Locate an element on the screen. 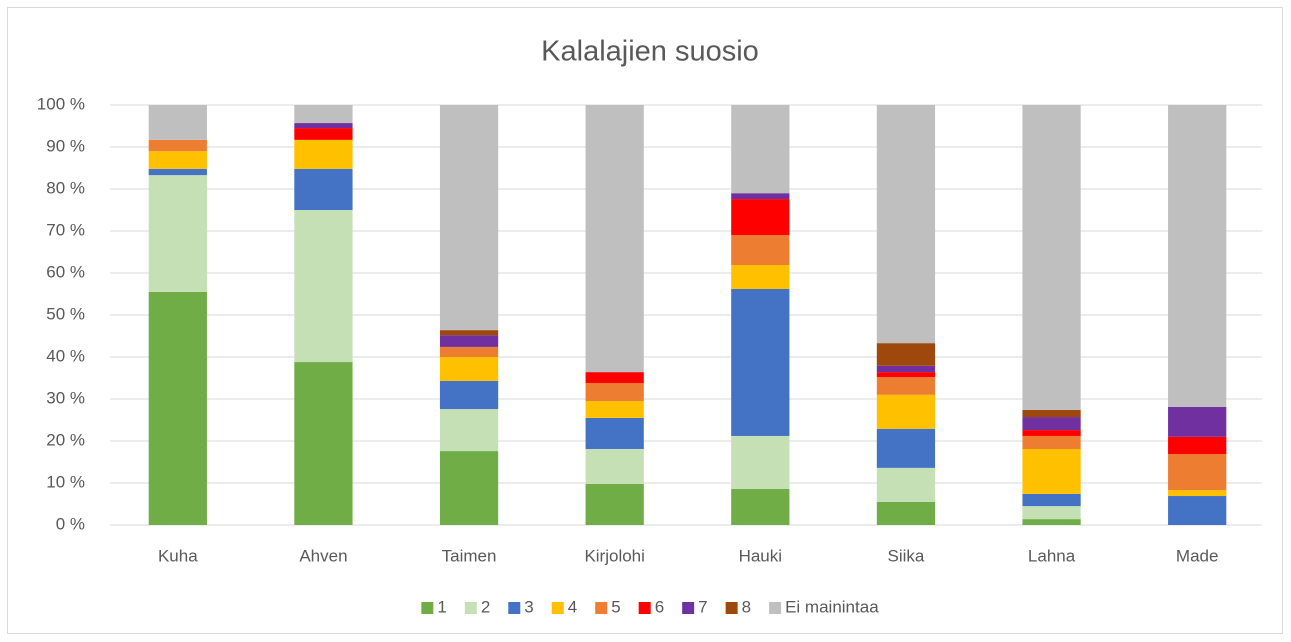 The width and height of the screenshot is (1291, 642). legend-label: 7 is located at coordinates (702, 606).